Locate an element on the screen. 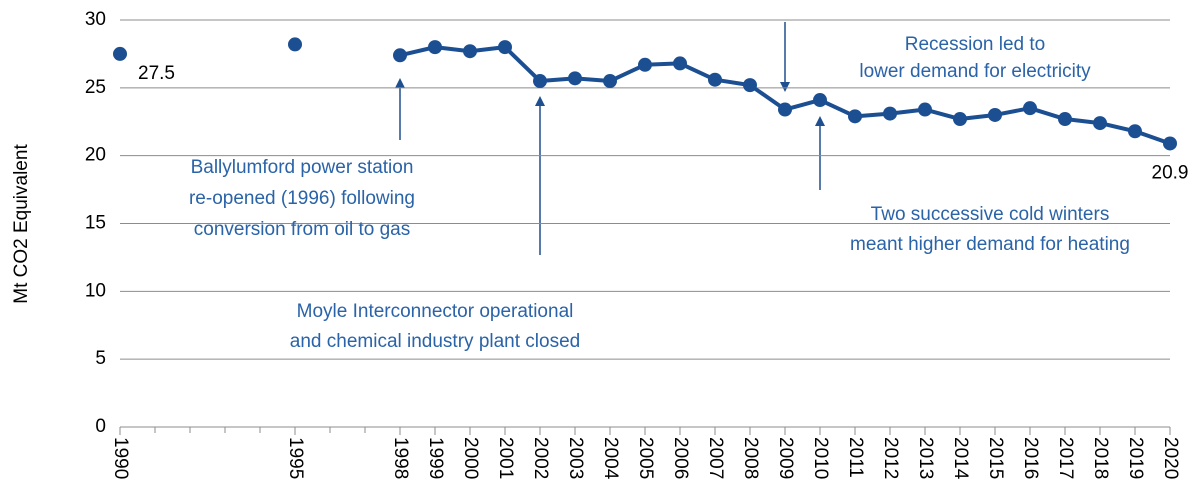 The image size is (1198, 500). x-tick-label: 1995 is located at coordinates (295, 458).